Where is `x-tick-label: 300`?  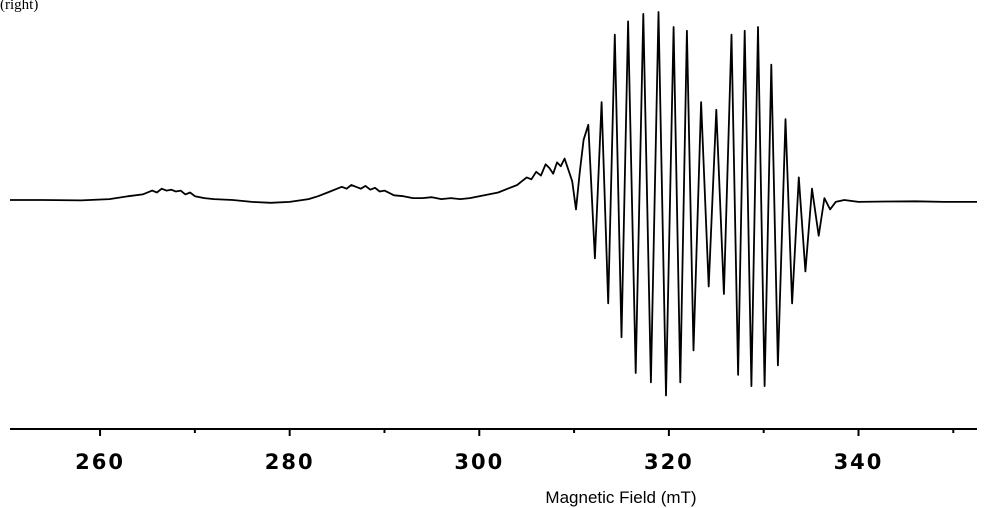
x-tick-label: 300 is located at coordinates (479, 462).